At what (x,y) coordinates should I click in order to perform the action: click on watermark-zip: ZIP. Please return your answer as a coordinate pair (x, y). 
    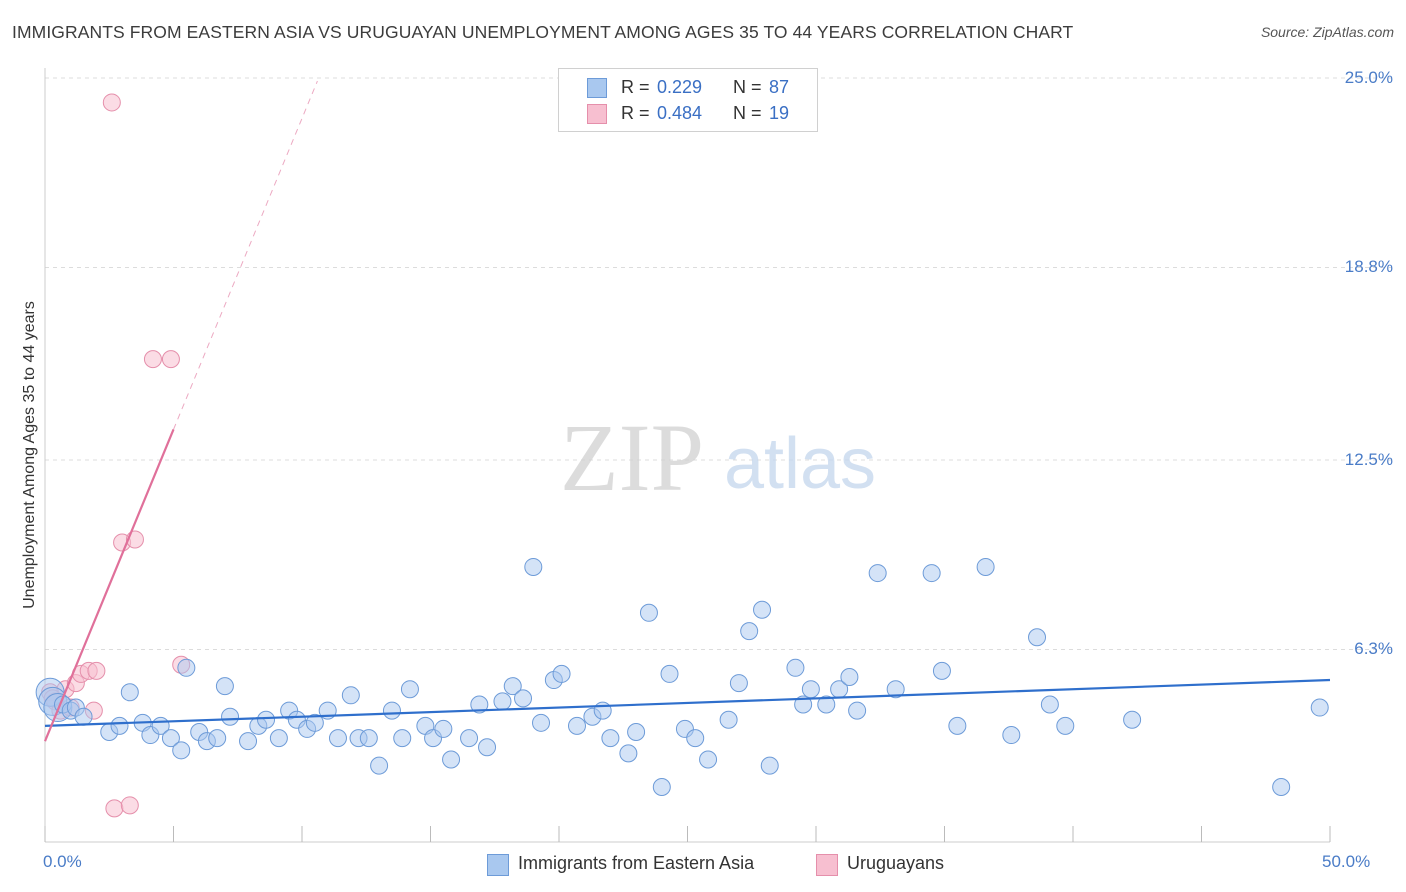
    Looking at the image, I should click on (632, 457).